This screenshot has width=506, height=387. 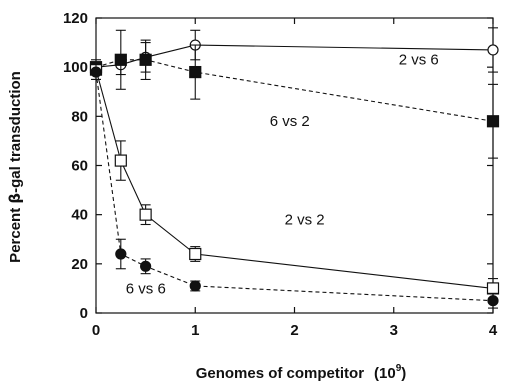 What do you see at coordinates (79, 264) in the screenshot?
I see `y-tick-label: 20` at bounding box center [79, 264].